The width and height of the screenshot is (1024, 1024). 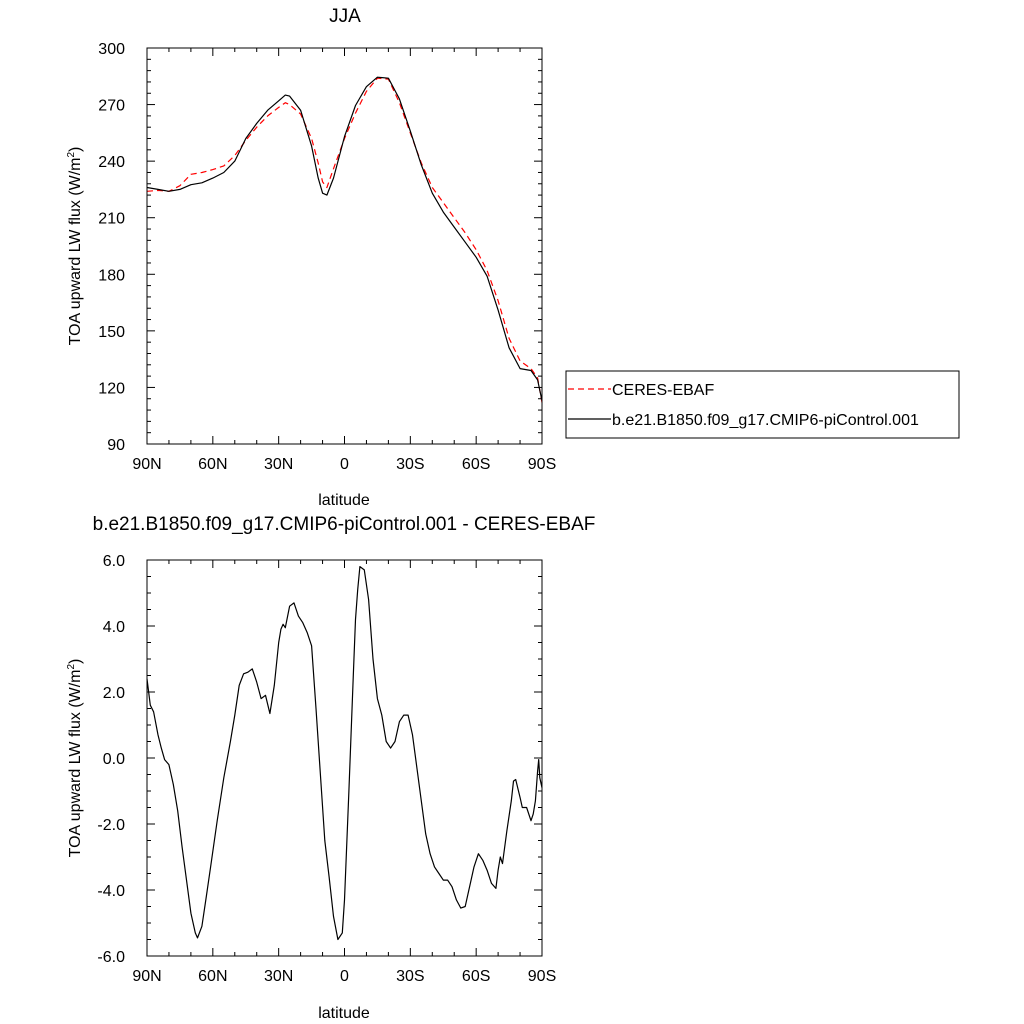 What do you see at coordinates (111, 957) in the screenshot?
I see `bottom-y-tick-label: -6.0` at bounding box center [111, 957].